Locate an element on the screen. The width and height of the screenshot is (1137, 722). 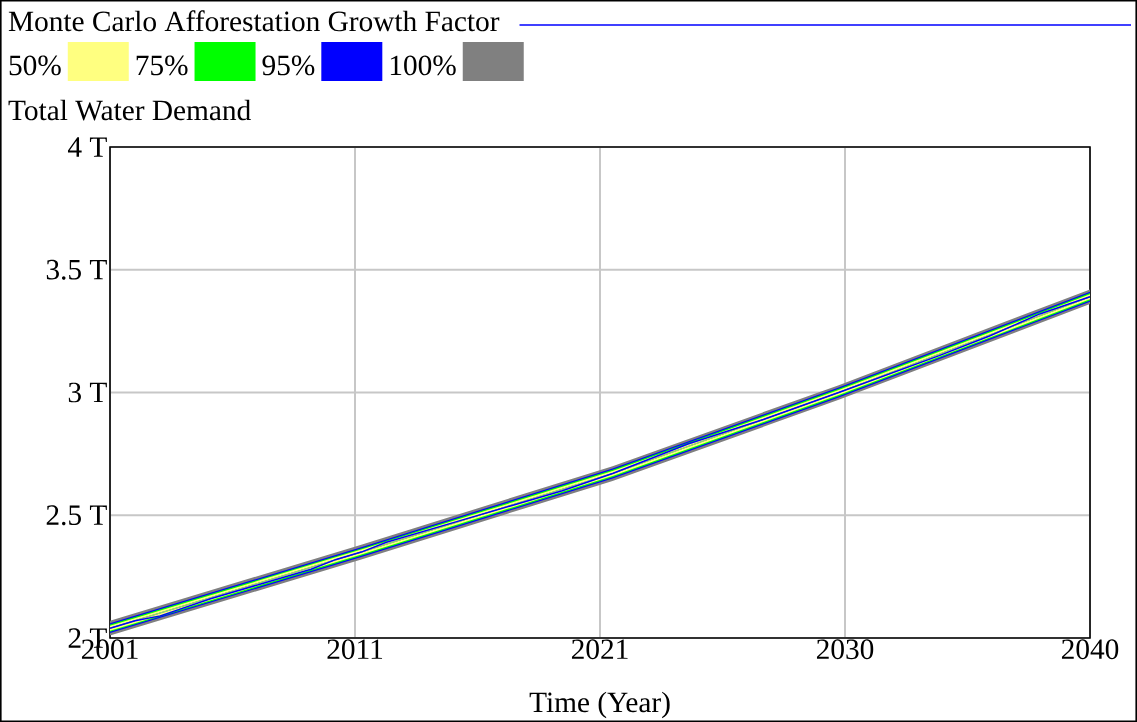
y-axis-title: Total Water Demand is located at coordinates (129, 110).